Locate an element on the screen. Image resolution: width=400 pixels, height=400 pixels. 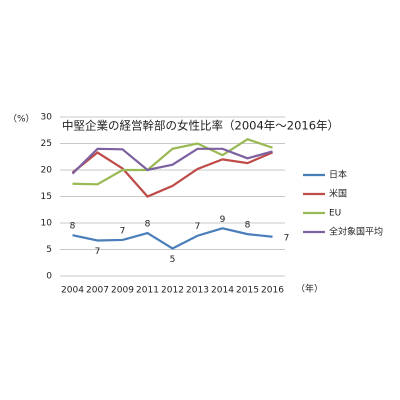
x-tick-label: 2011 is located at coordinates (147, 291).